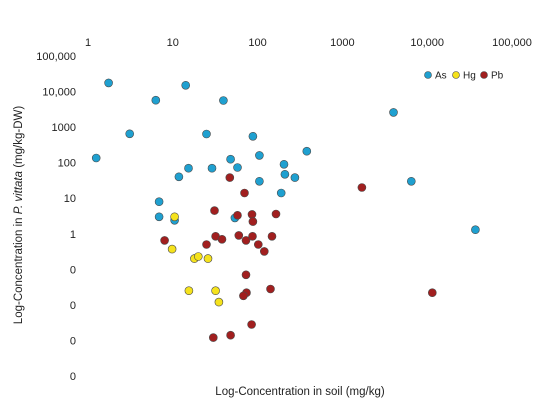  I want to click on y-tick-label: 1000, so click(64, 128).